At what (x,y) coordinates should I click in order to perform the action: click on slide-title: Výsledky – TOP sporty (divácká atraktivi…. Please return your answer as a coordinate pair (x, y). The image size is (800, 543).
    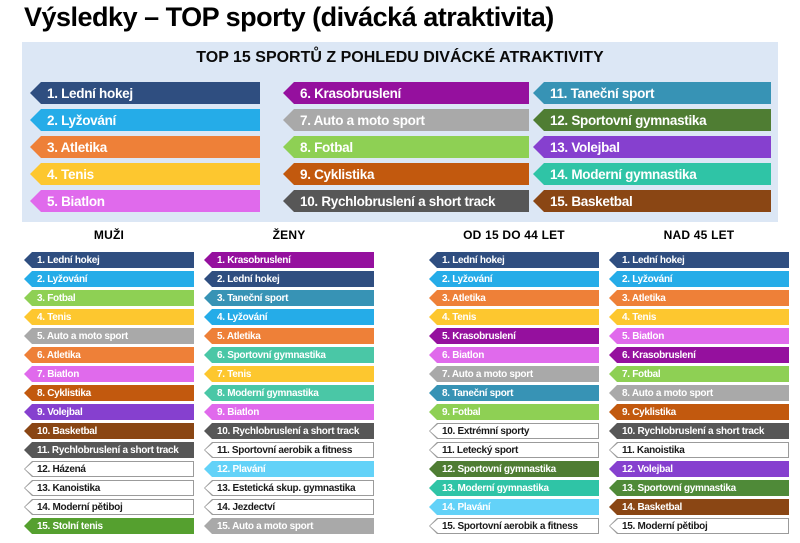
    Looking at the image, I should click on (289, 17).